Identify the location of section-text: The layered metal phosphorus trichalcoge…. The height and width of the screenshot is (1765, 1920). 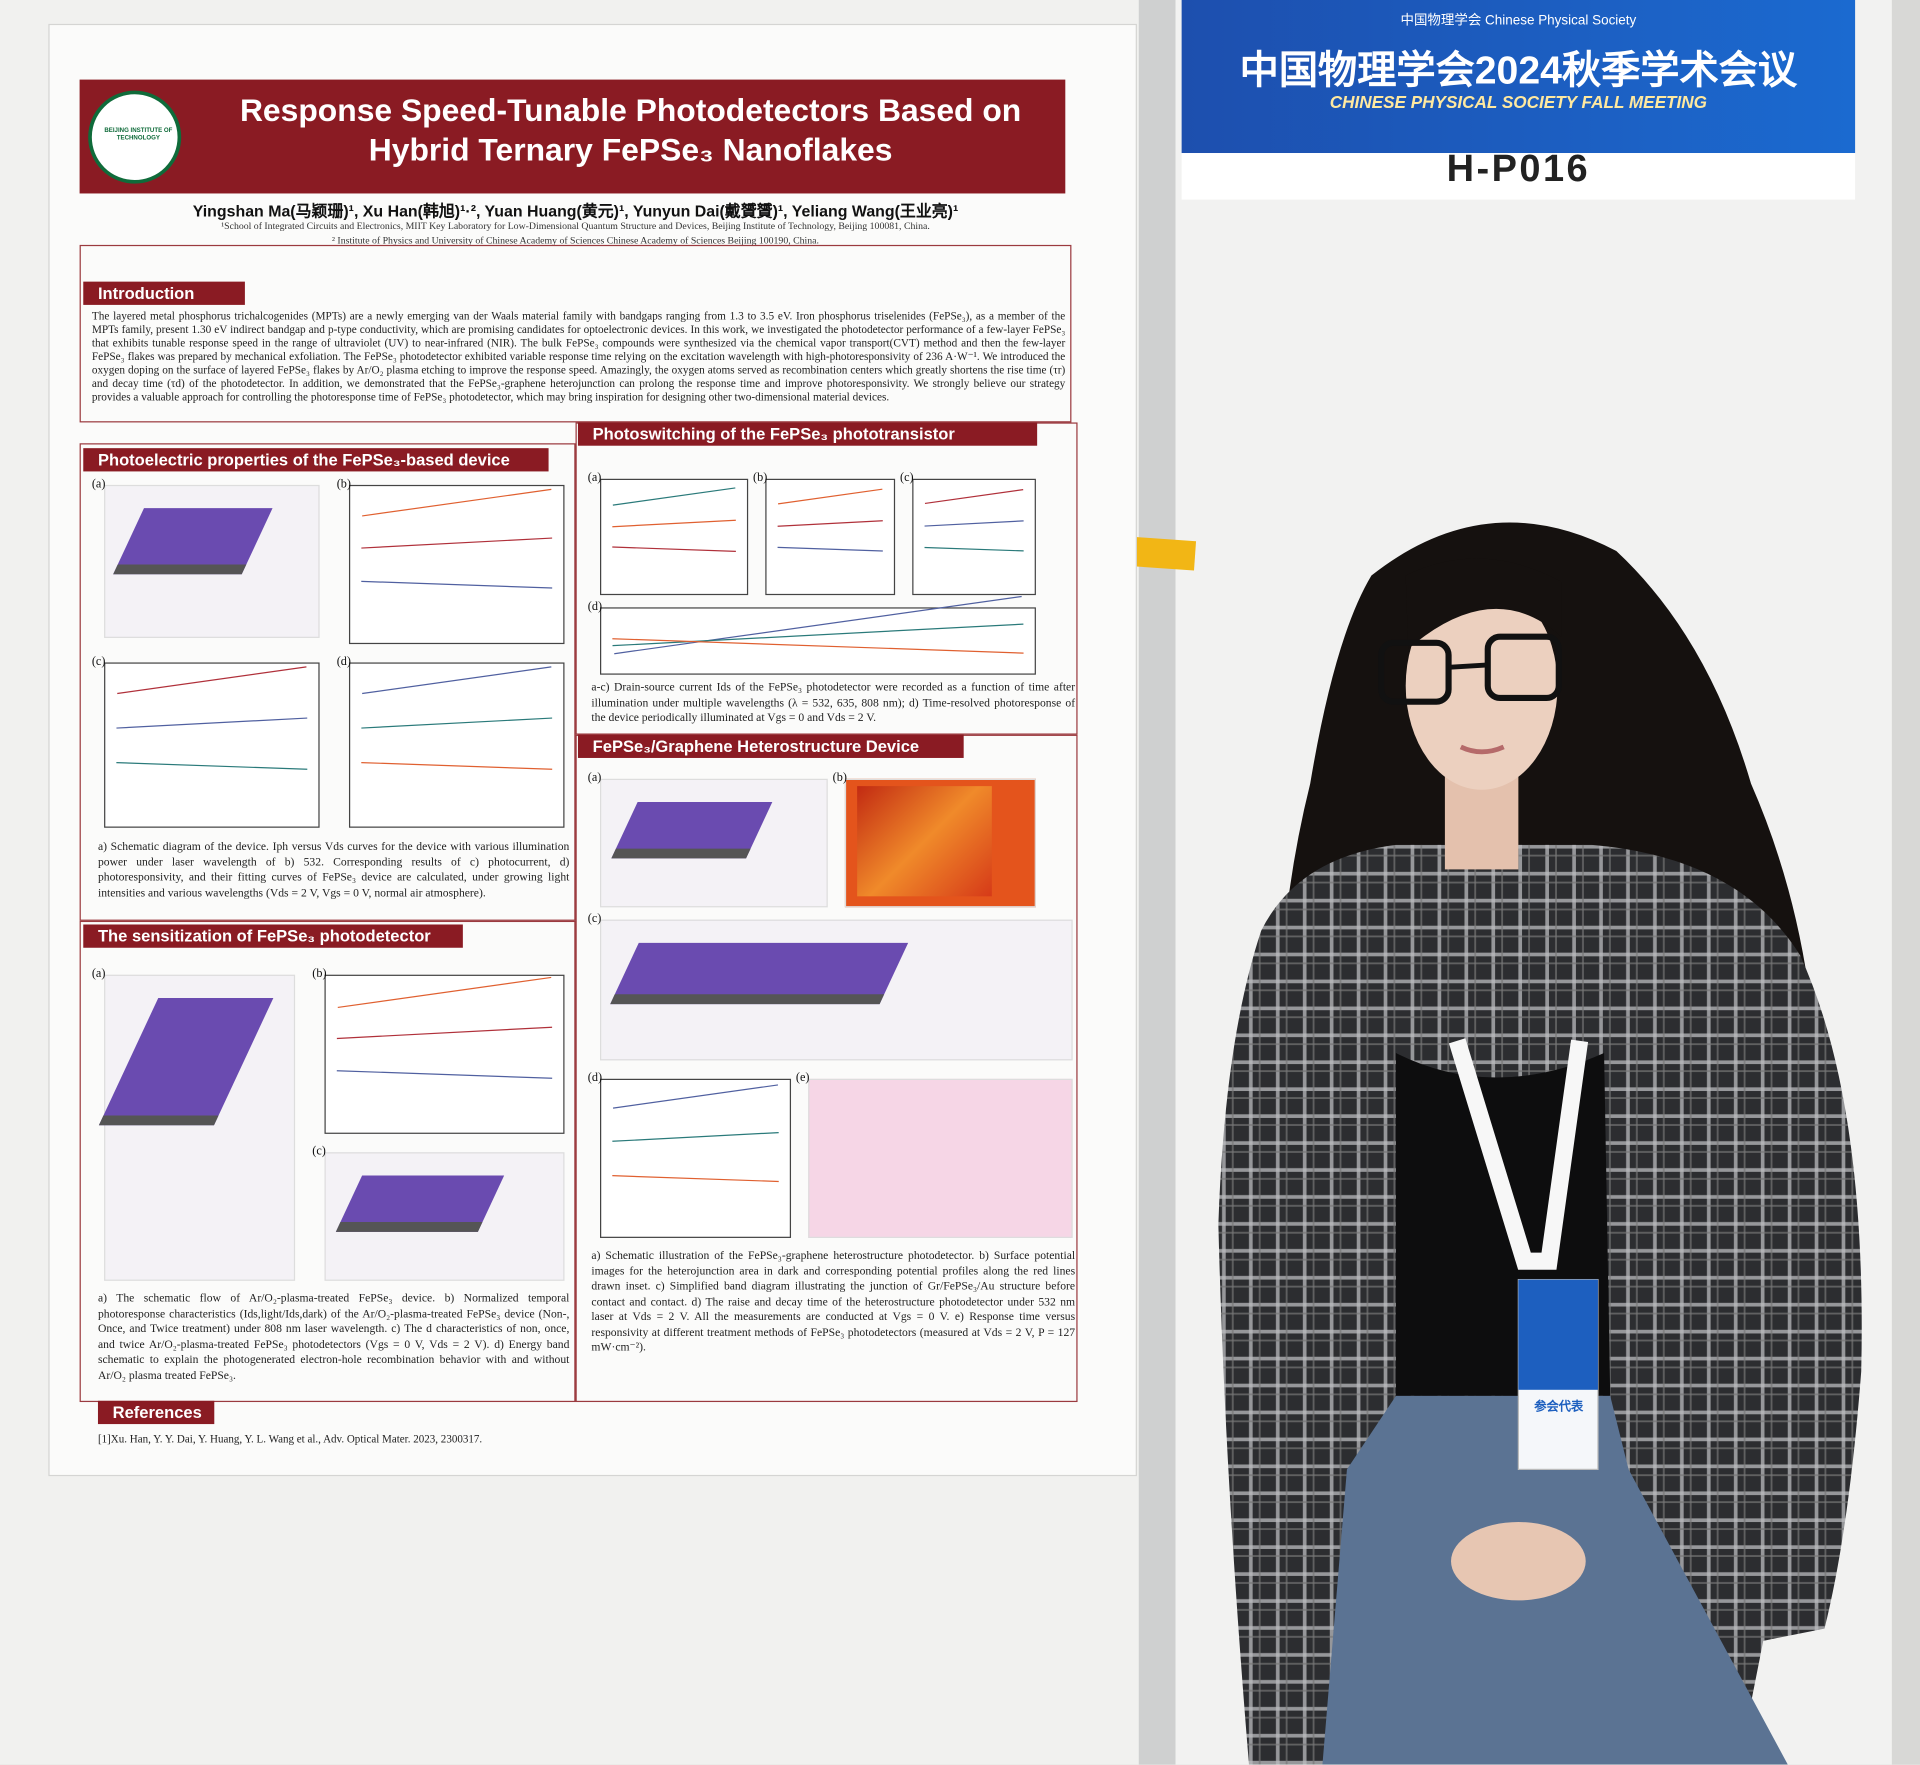
(578, 356).